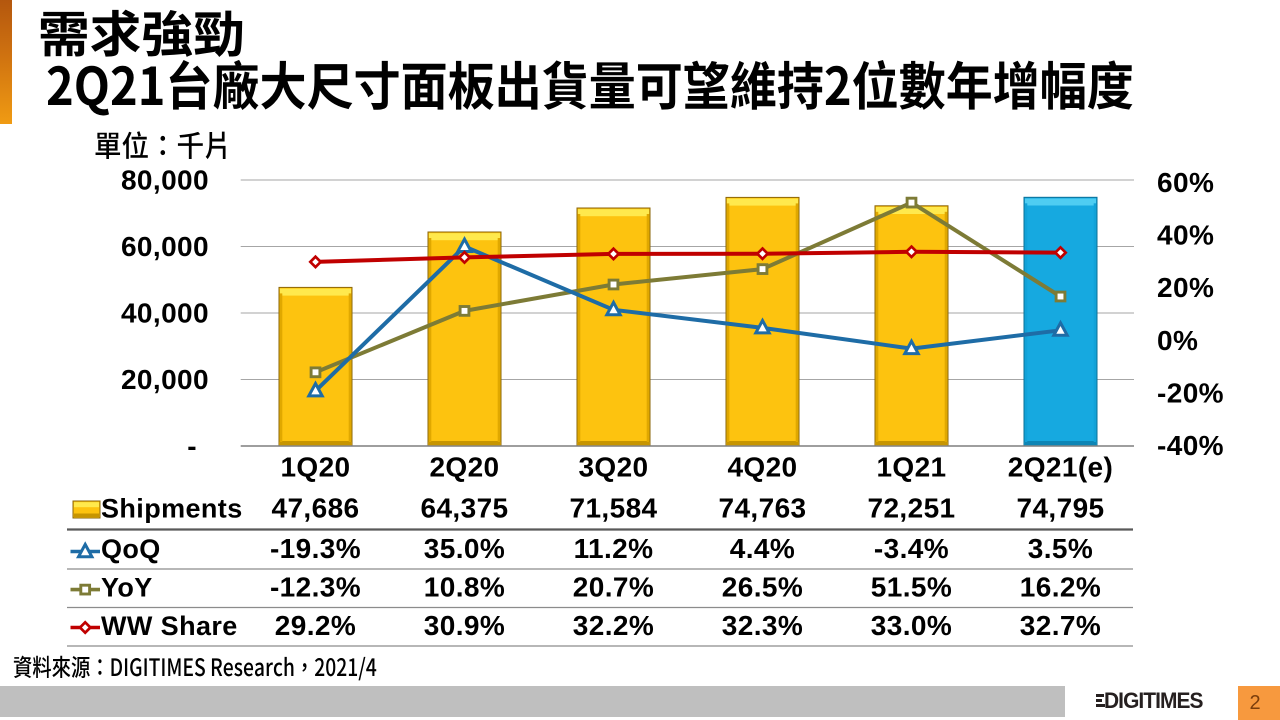 The height and width of the screenshot is (720, 1280). What do you see at coordinates (911, 587) in the screenshot?
I see `svg-text: 51.5%` at bounding box center [911, 587].